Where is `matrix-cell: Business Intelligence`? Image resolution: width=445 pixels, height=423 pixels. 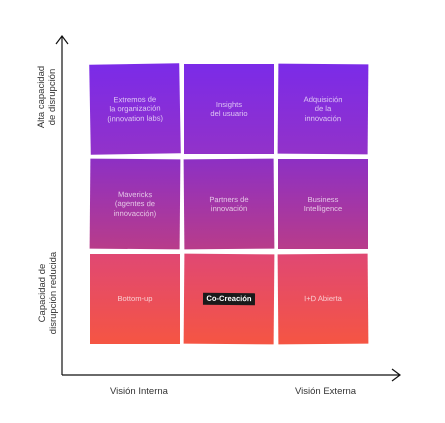 matrix-cell: Business Intelligence is located at coordinates (323, 204).